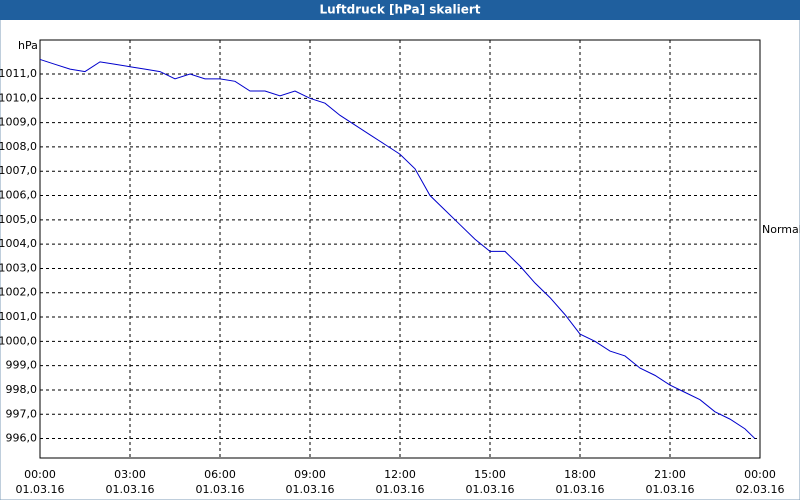 The image size is (800, 500). I want to click on y-tick-label: 1007,0, so click(18, 170).